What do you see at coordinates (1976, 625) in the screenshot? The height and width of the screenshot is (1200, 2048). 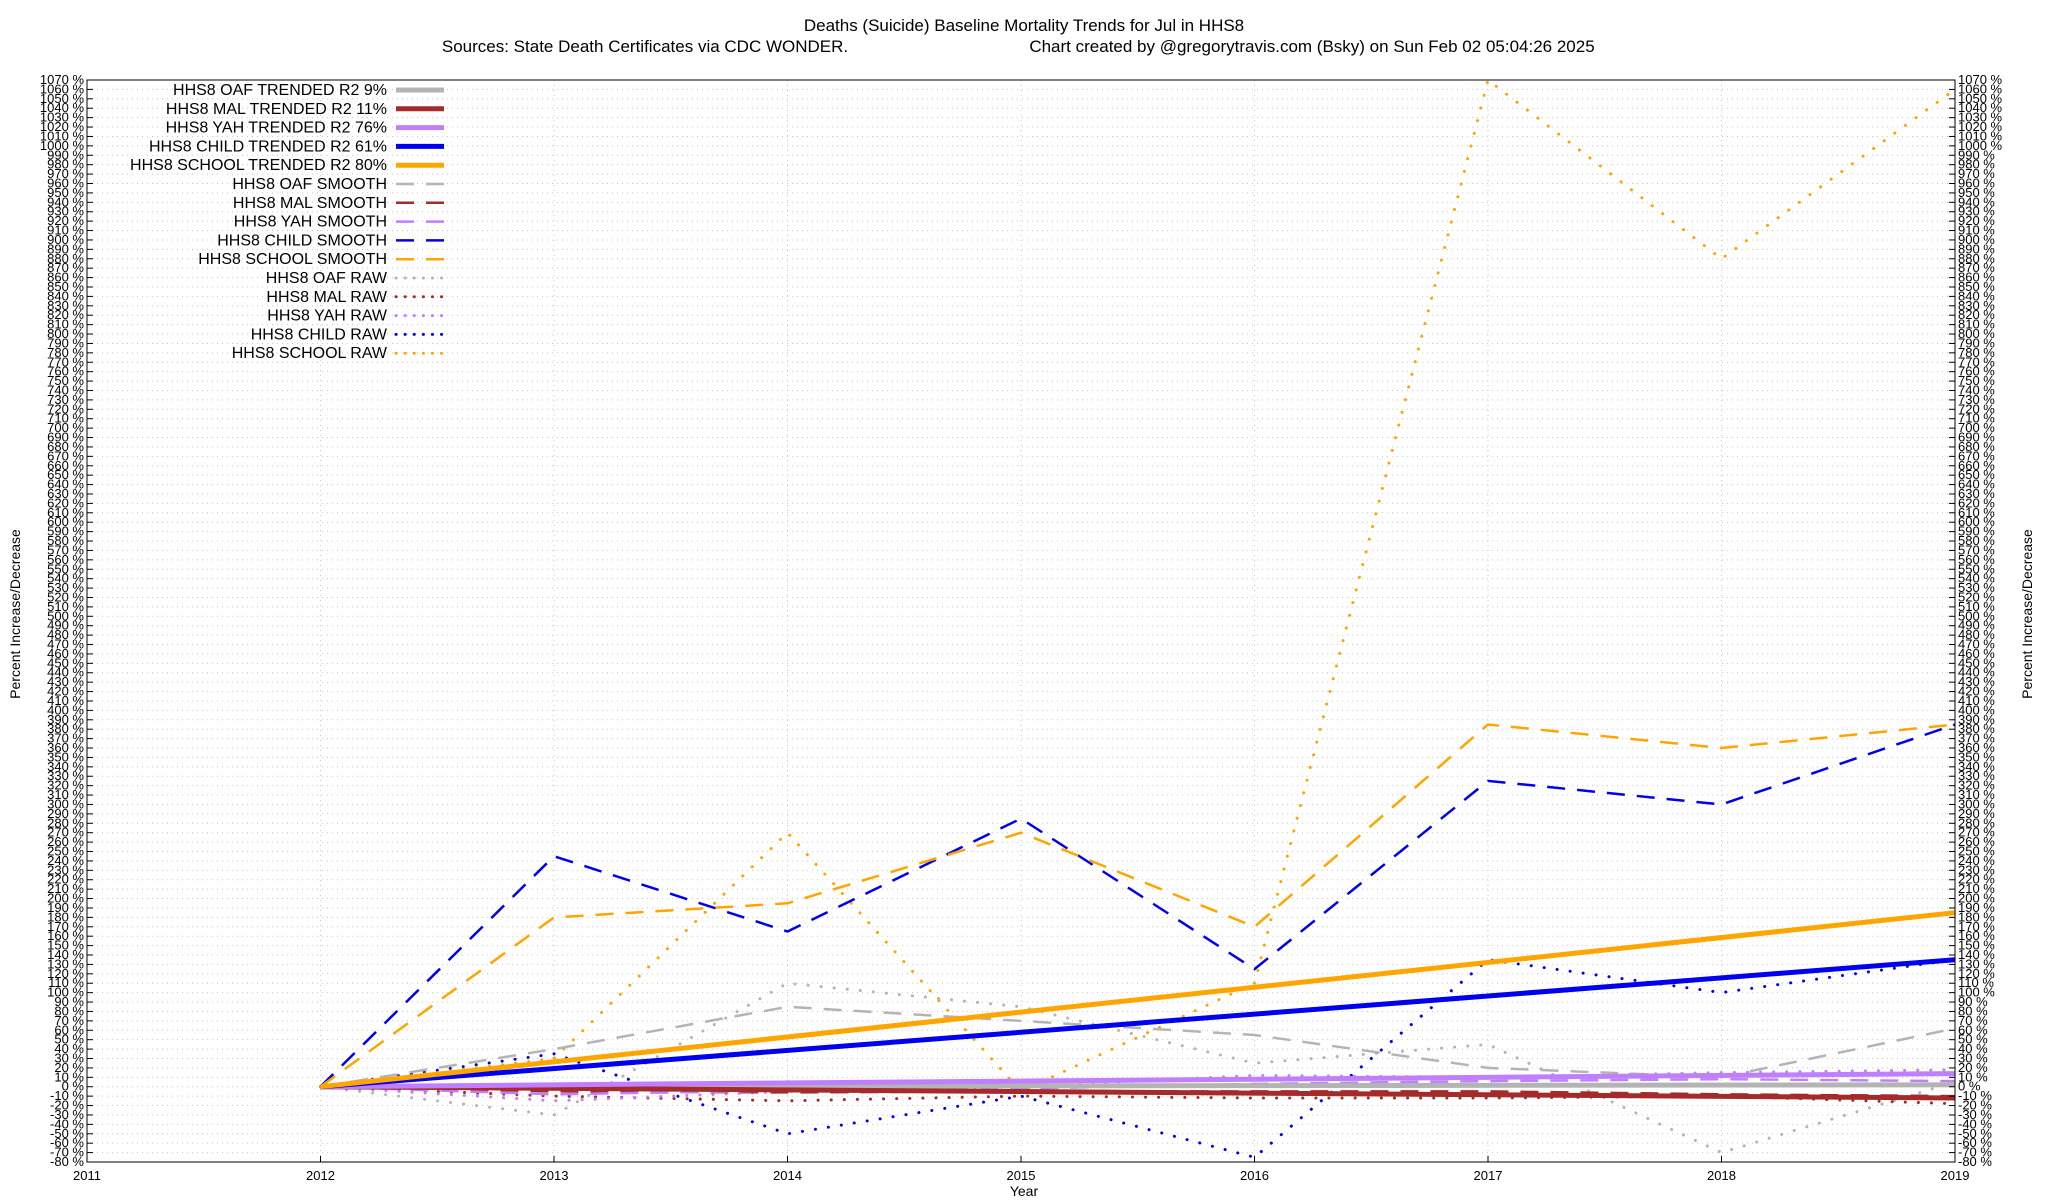 I see `y-tick-label-right: 490 %` at bounding box center [1976, 625].